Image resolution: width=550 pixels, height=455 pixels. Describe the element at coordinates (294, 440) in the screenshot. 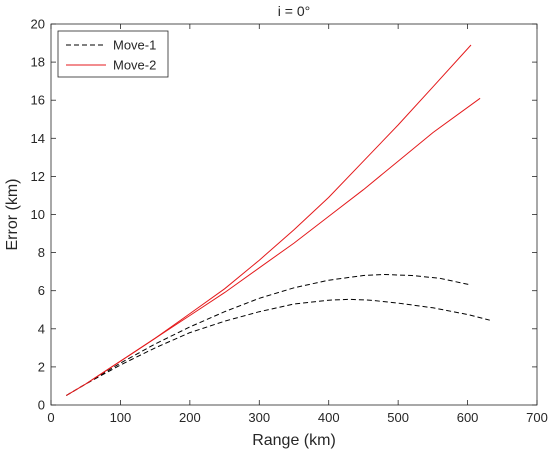

I see `x-axis-title: Range (km)` at that location.